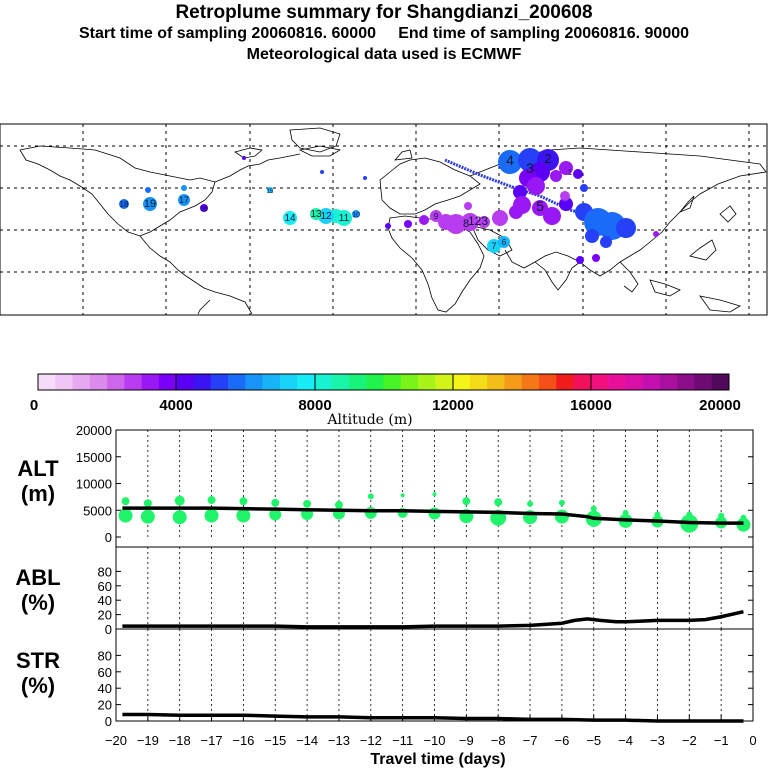  Describe the element at coordinates (540, 206) in the screenshot. I see `plume-day-label: 5` at that location.